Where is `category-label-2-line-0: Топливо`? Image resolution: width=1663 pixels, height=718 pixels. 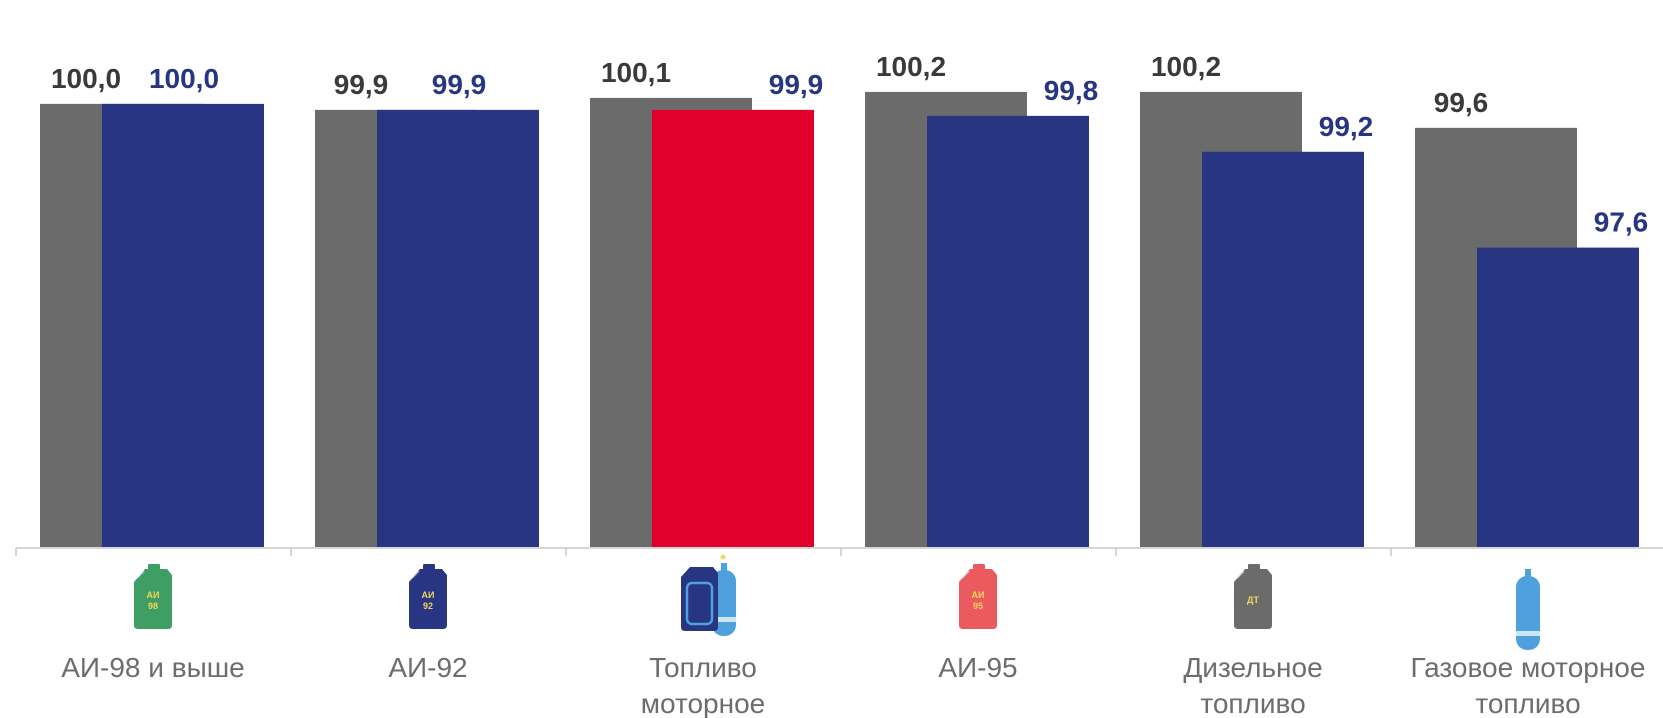
category-label-2-line-0: Топливо is located at coordinates (703, 667).